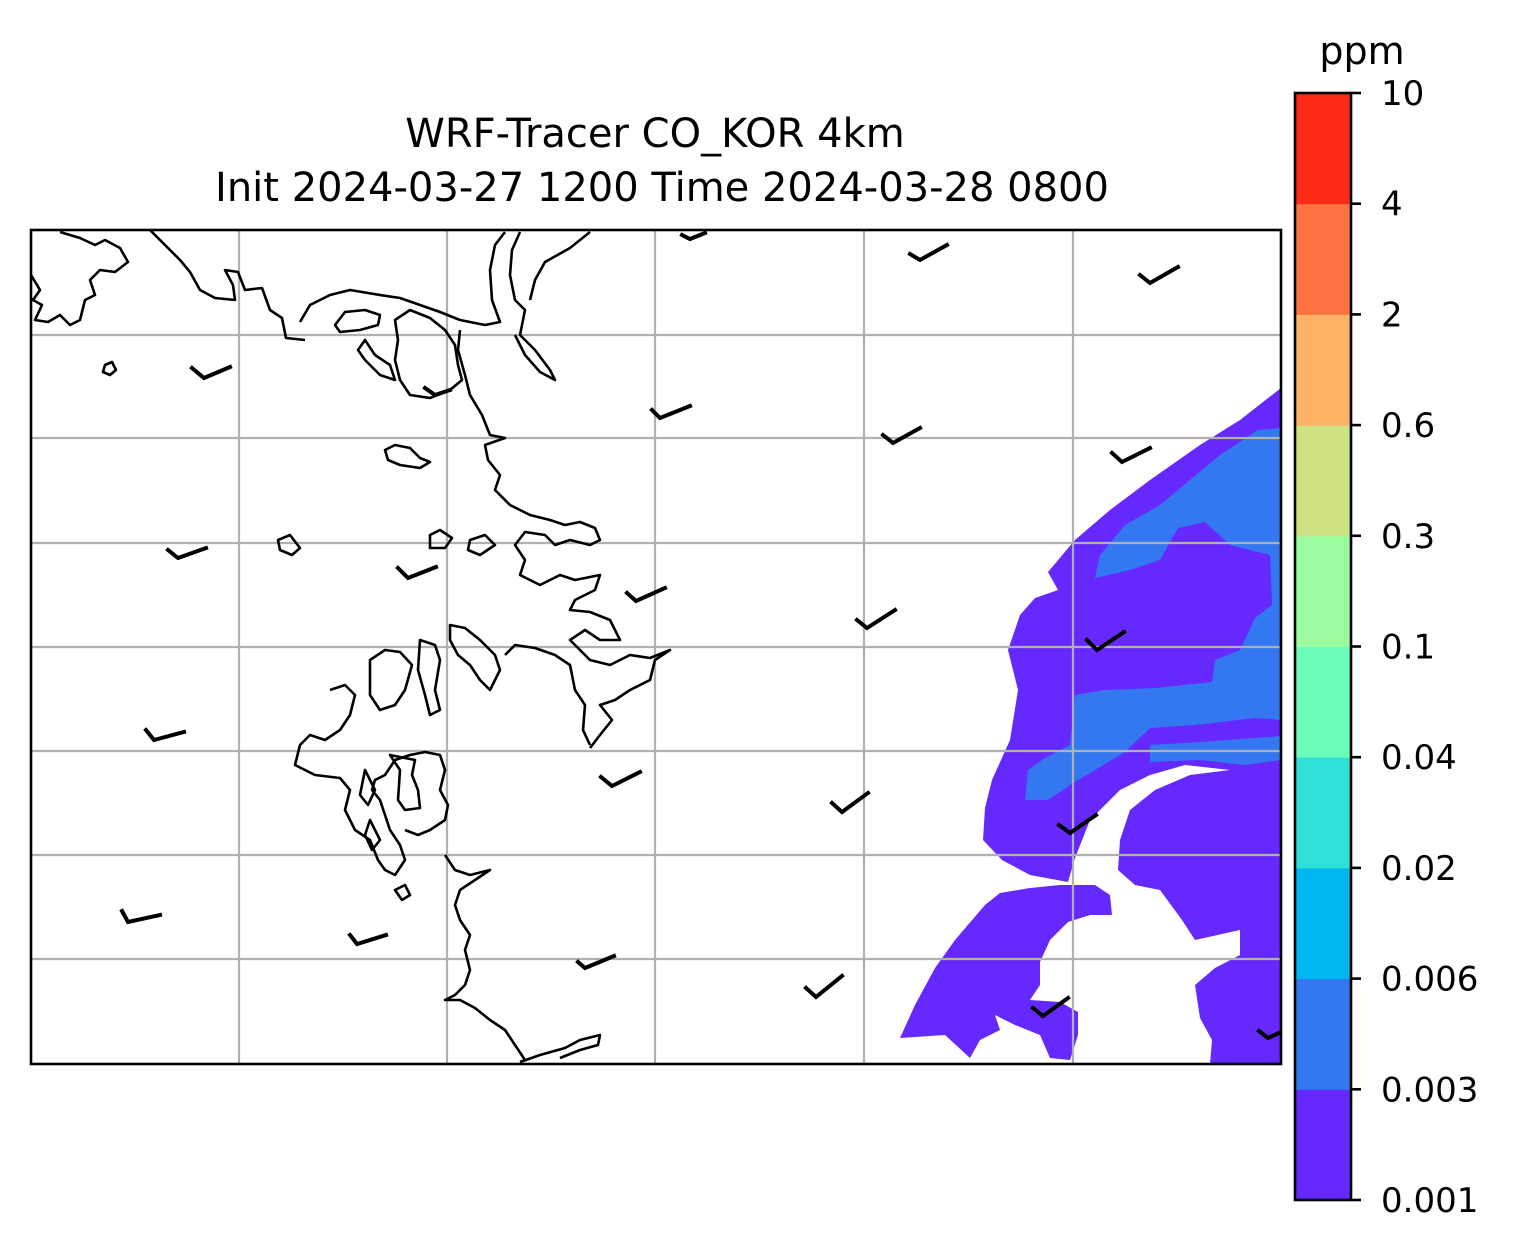  I want to click on colorbar-tick-label: 0.001, so click(1429, 1201).